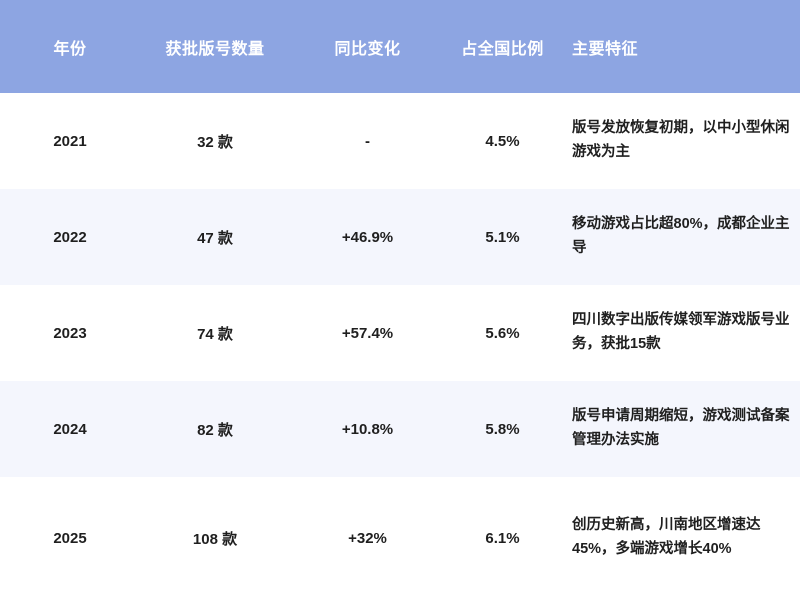 The height and width of the screenshot is (600, 800). I want to click on cell-share: 5.1%, so click(502, 237).